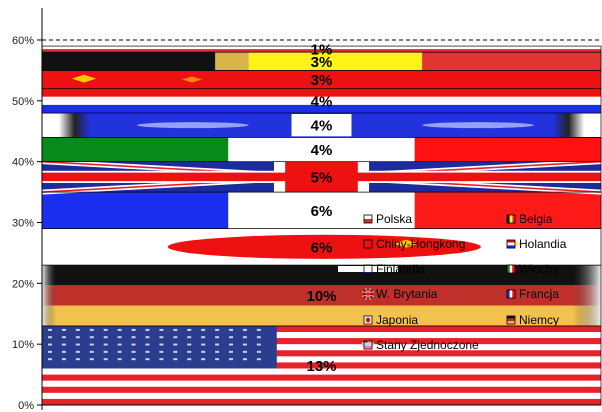  Describe the element at coordinates (322, 50) in the screenshot. I see `data-label-polska: 1%` at that location.